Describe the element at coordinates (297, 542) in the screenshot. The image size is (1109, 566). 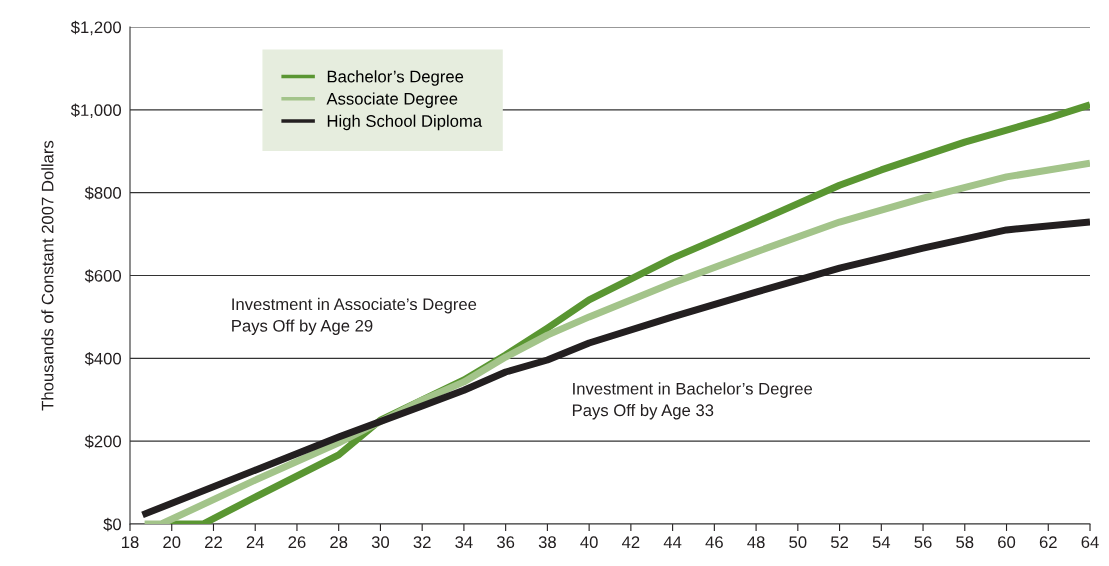
I see `x-tick-label: 26` at that location.